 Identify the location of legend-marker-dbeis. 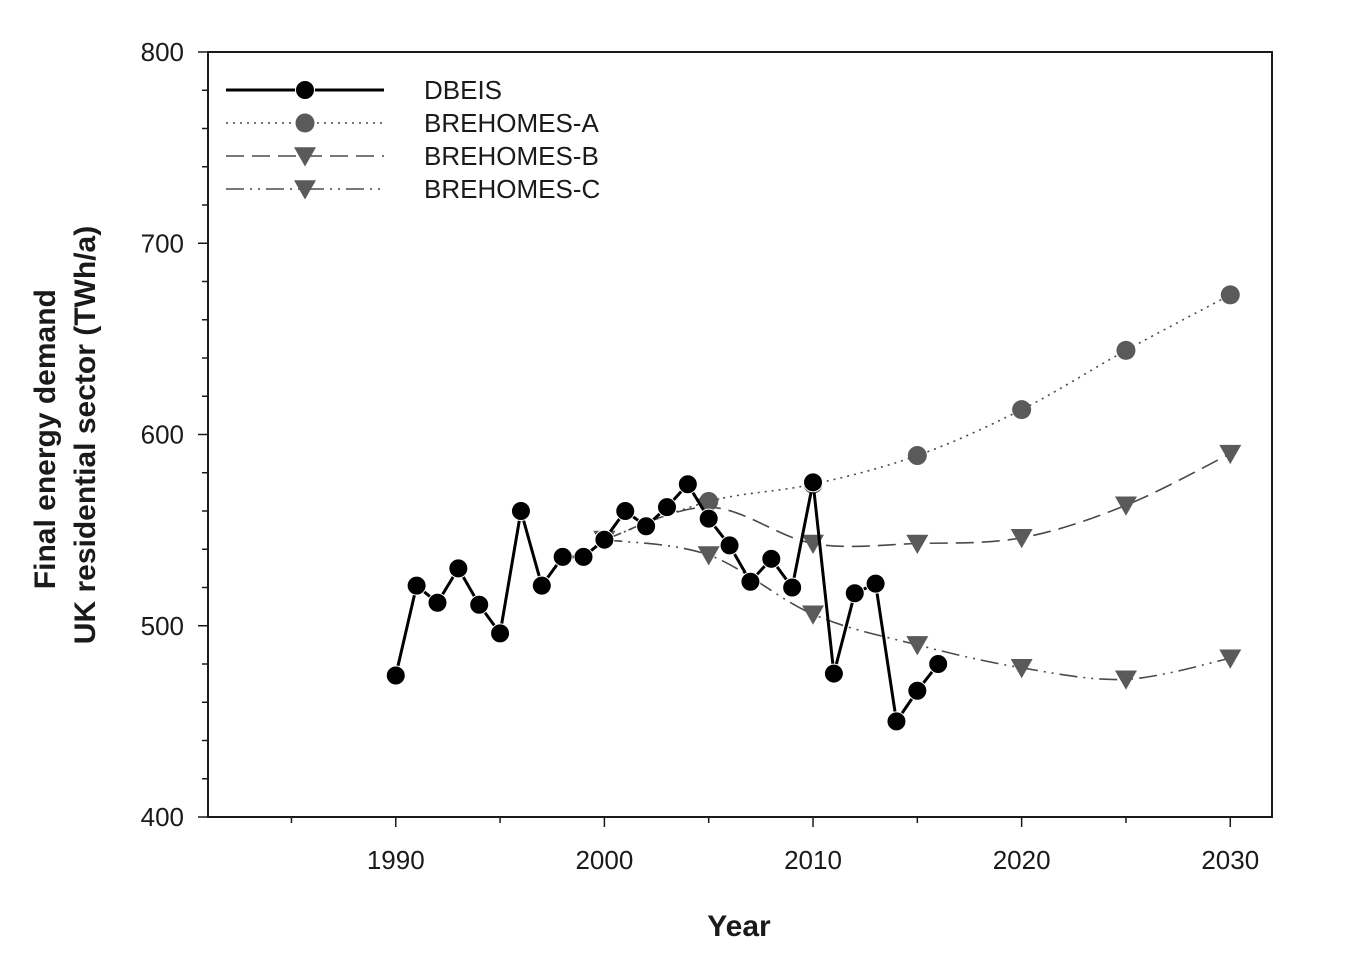
(305, 90).